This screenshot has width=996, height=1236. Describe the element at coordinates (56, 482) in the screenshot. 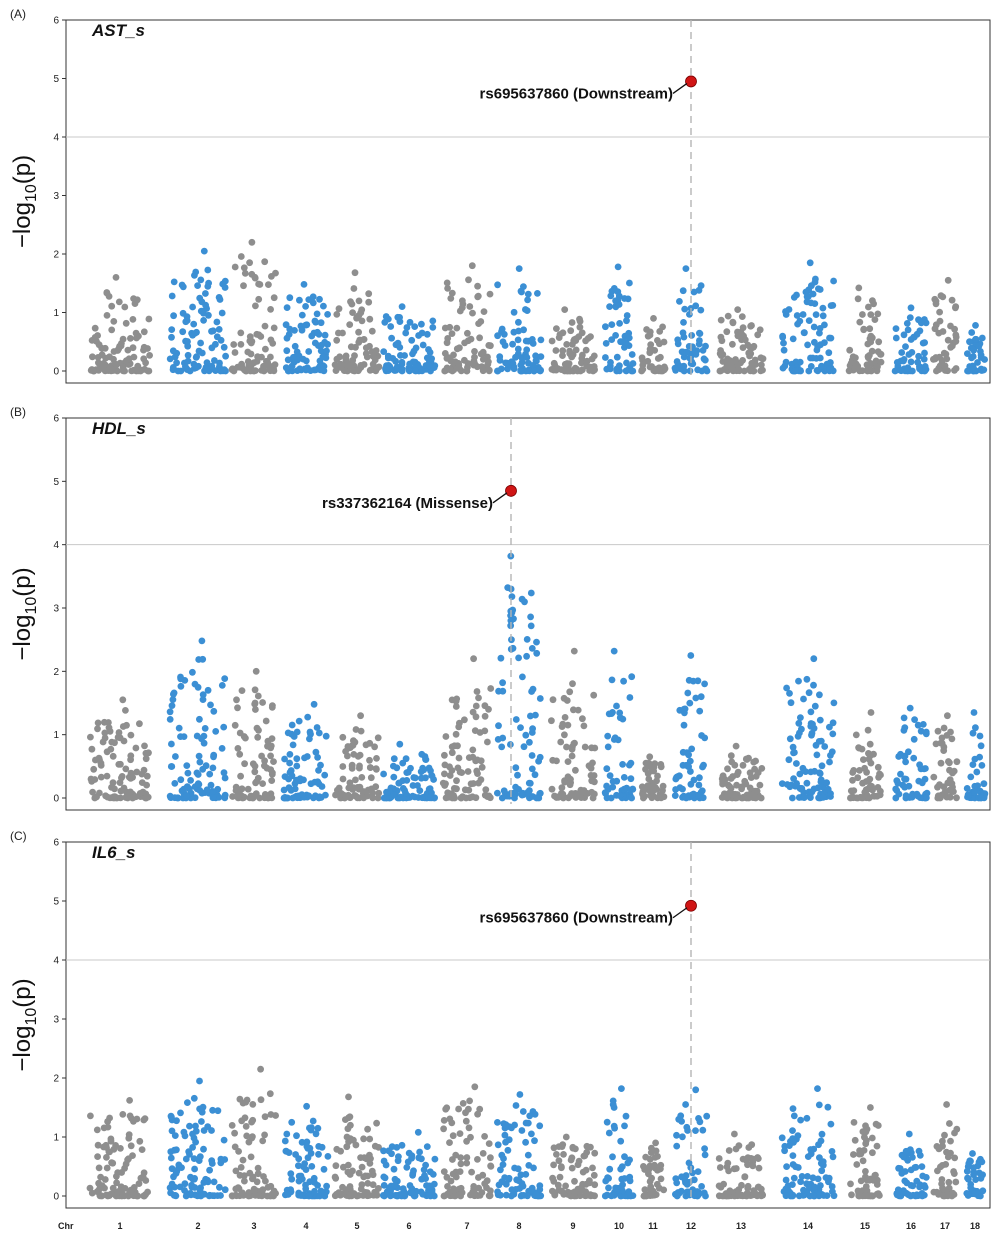

I see `y-tick-label: 5` at that location.